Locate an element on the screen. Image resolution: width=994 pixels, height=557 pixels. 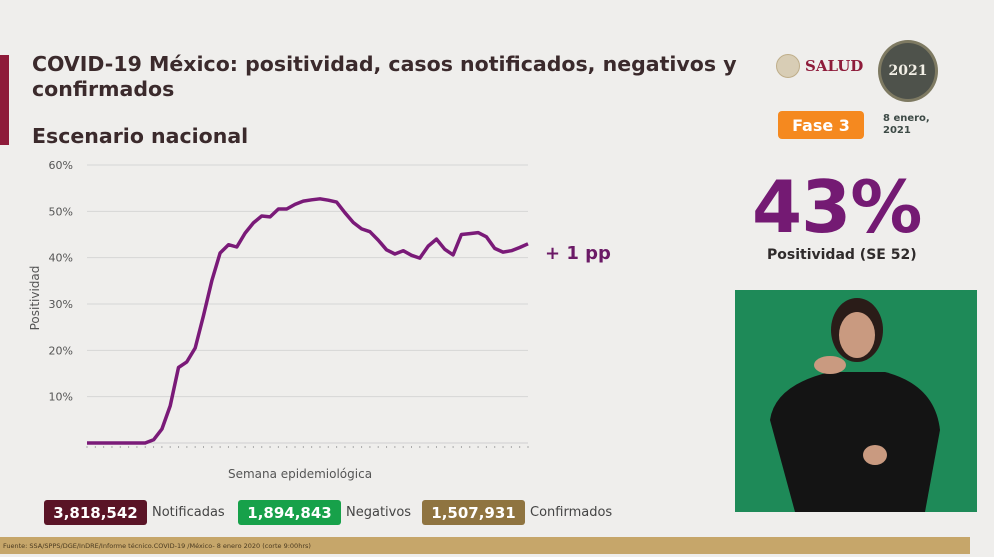
positivity-value: 43% is located at coordinates (837, 207).